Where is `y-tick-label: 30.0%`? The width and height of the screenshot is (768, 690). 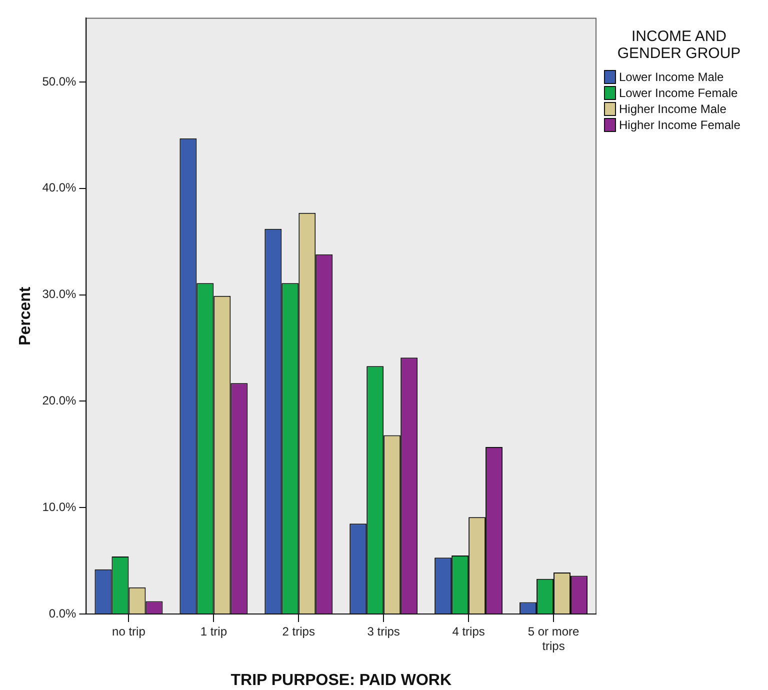 y-tick-label: 30.0% is located at coordinates (59, 294).